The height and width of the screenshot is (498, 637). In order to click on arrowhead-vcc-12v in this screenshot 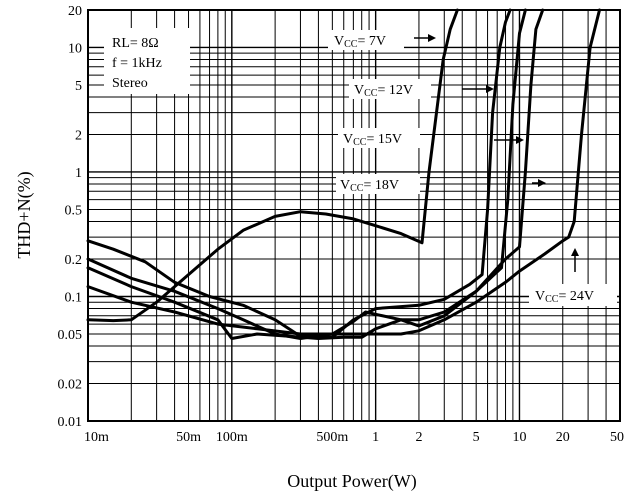, I will do `click(490, 89)`.